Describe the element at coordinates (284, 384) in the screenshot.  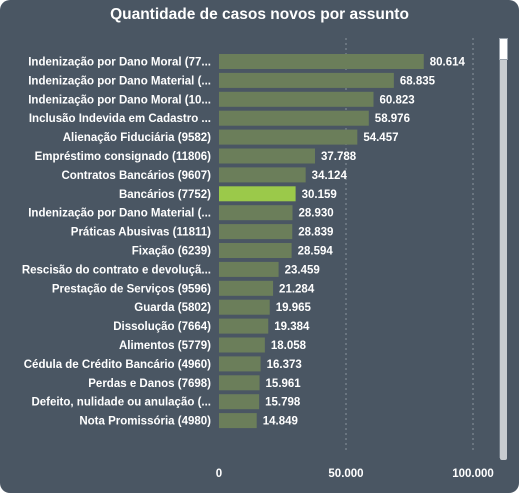
I see `value-label: 15.961` at that location.